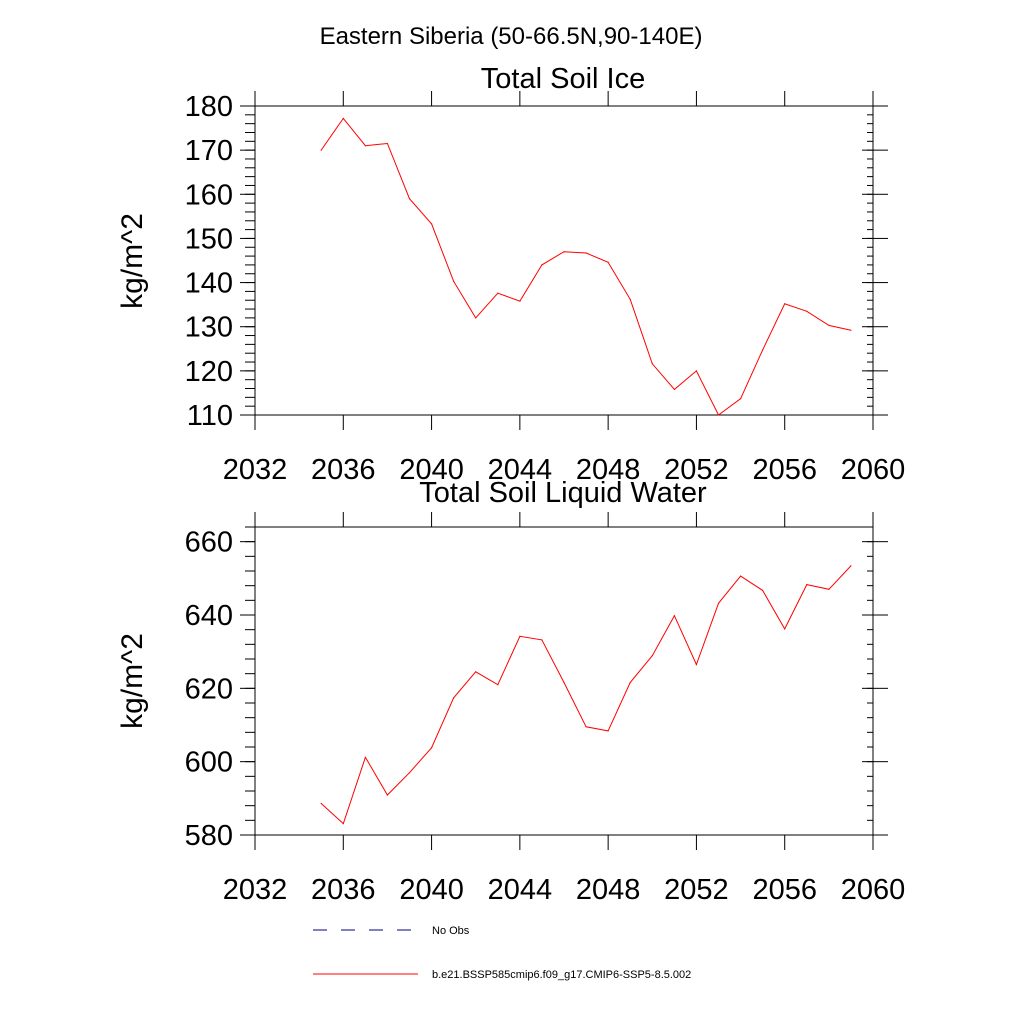  I want to click on y-axis-label-soil-ice: kg/m^2, so click(132, 261).